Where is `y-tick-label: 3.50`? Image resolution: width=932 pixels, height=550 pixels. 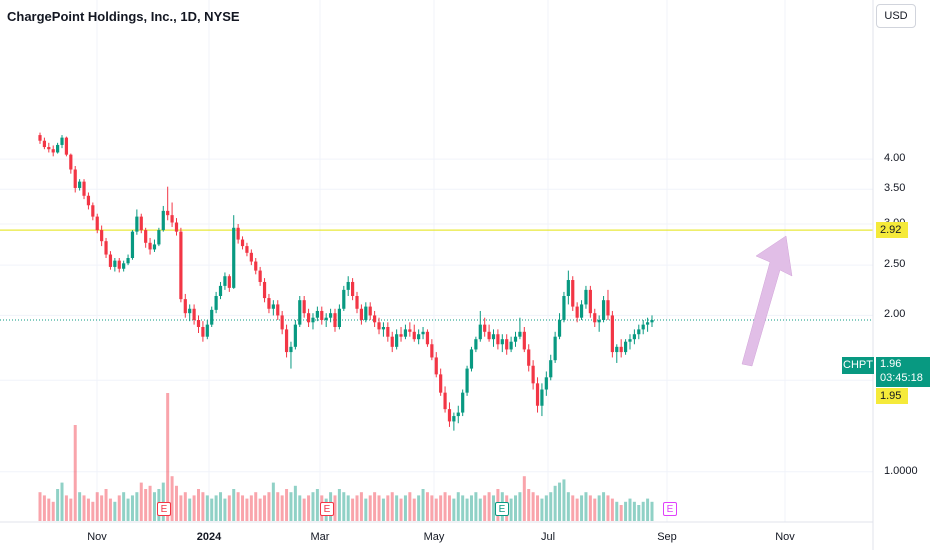
y-tick-label: 3.50 is located at coordinates (895, 188).